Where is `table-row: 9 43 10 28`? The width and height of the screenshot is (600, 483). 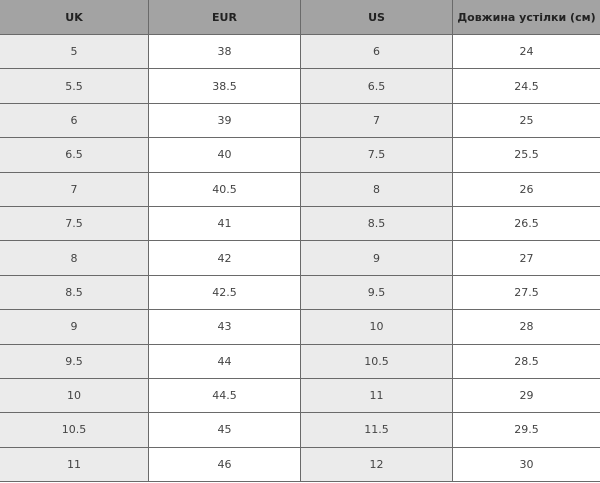
table-row: 9 43 10 28 is located at coordinates (300, 327).